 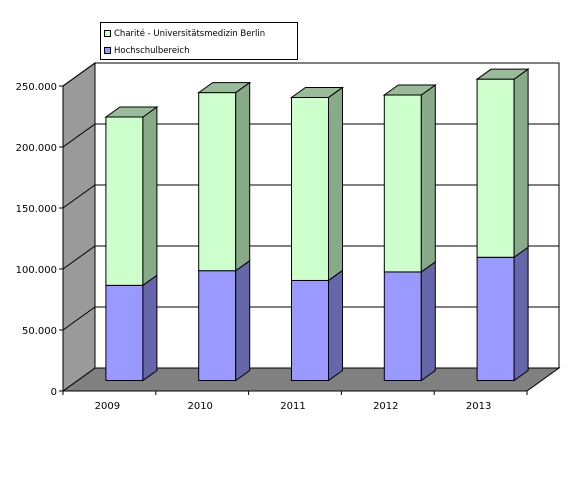 I want to click on x-tick-label: 2013, so click(x=478, y=406).